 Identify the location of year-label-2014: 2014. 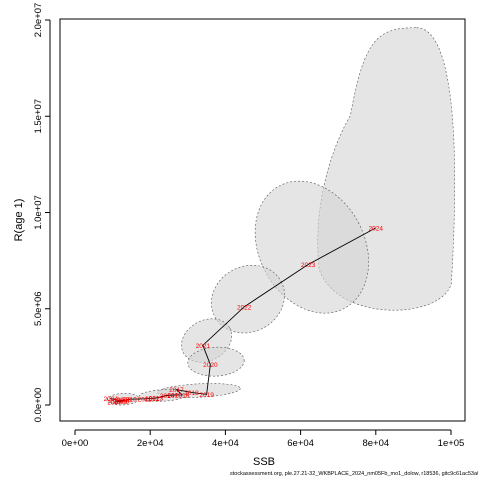
(167, 396).